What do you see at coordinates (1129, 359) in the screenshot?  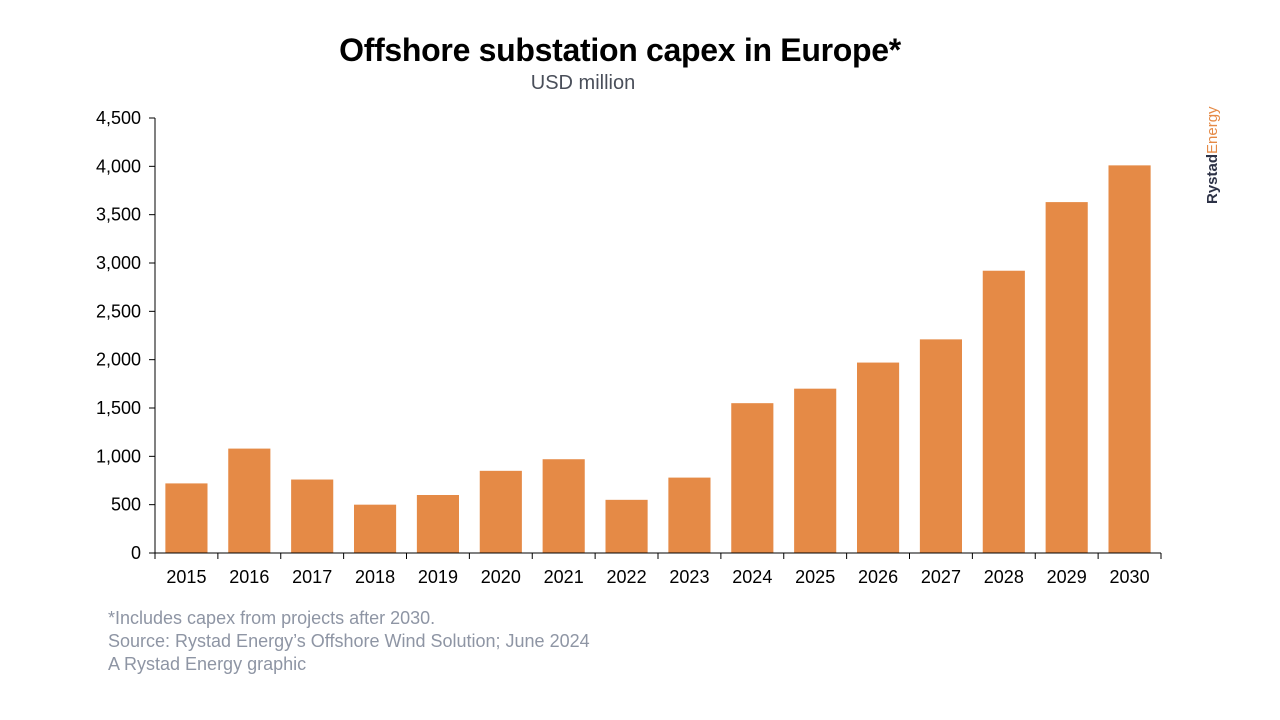 I see `bar-2030` at bounding box center [1129, 359].